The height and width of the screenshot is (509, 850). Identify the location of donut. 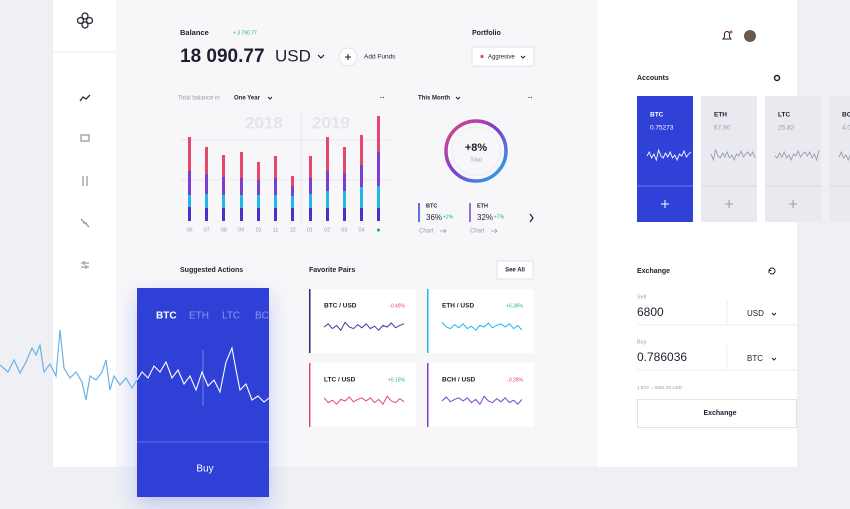
(476, 151).